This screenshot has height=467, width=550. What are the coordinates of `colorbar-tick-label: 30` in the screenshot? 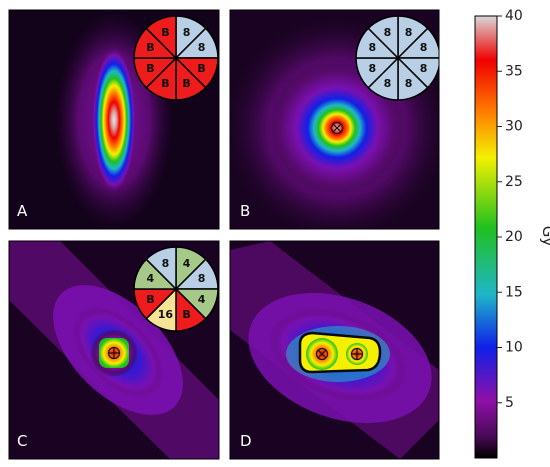 It's located at (514, 127).